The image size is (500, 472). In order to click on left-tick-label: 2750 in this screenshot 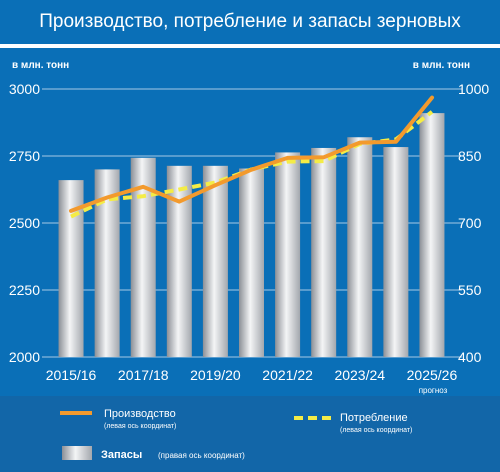, I will do `click(24, 156)`.